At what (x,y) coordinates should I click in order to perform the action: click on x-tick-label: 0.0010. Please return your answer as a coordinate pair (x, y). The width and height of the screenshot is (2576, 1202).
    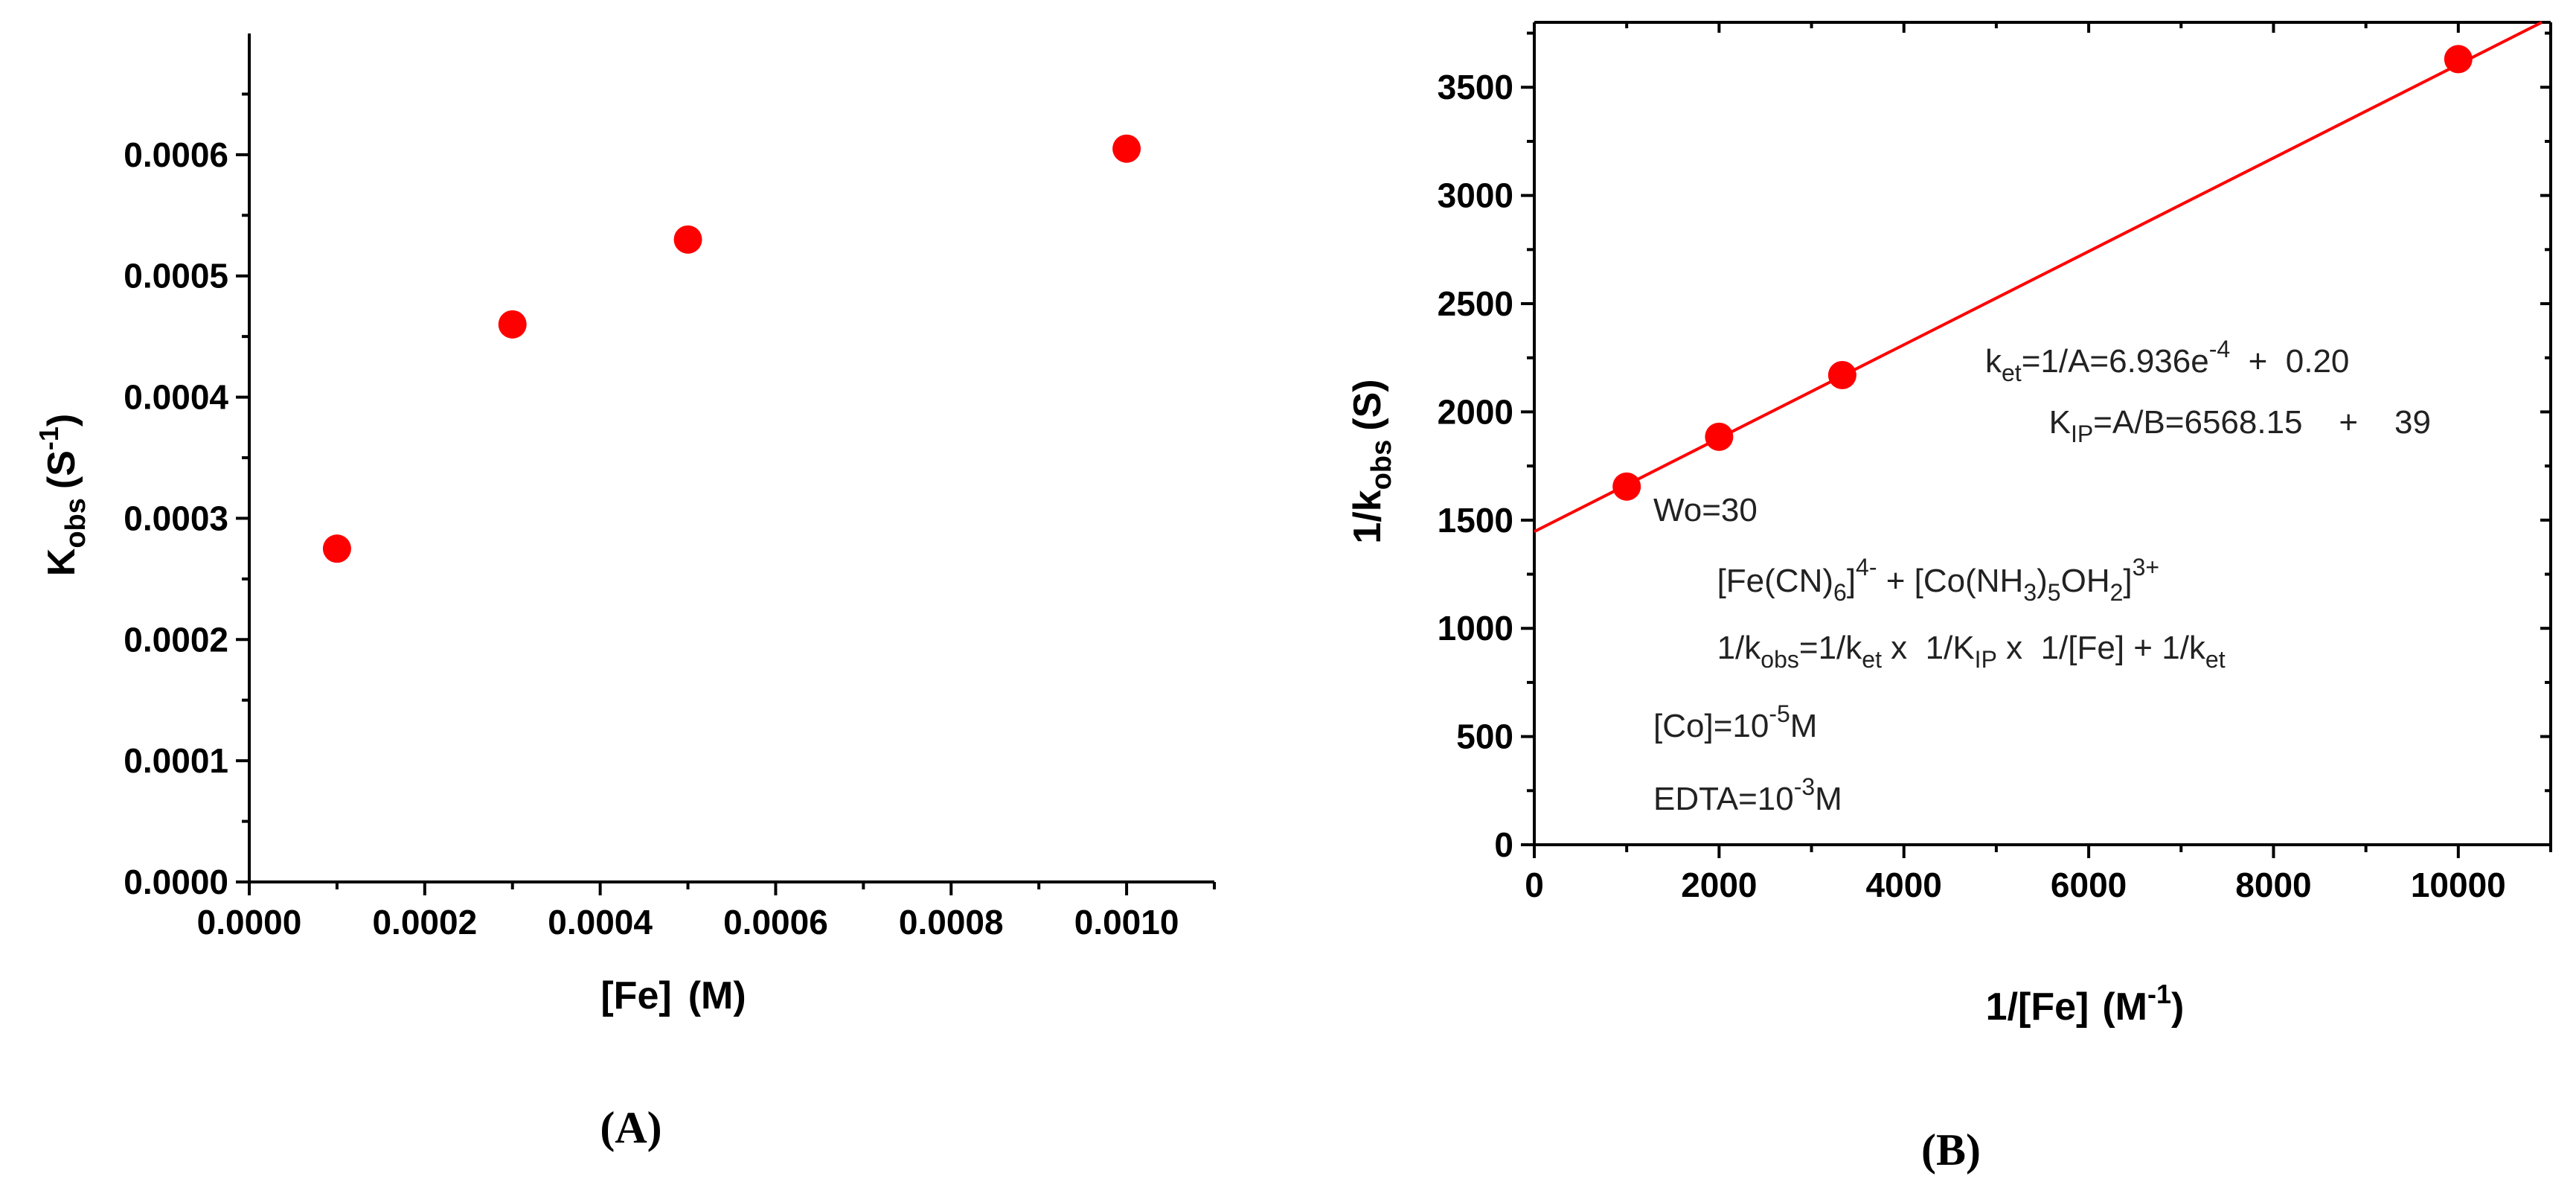
    Looking at the image, I should click on (1126, 922).